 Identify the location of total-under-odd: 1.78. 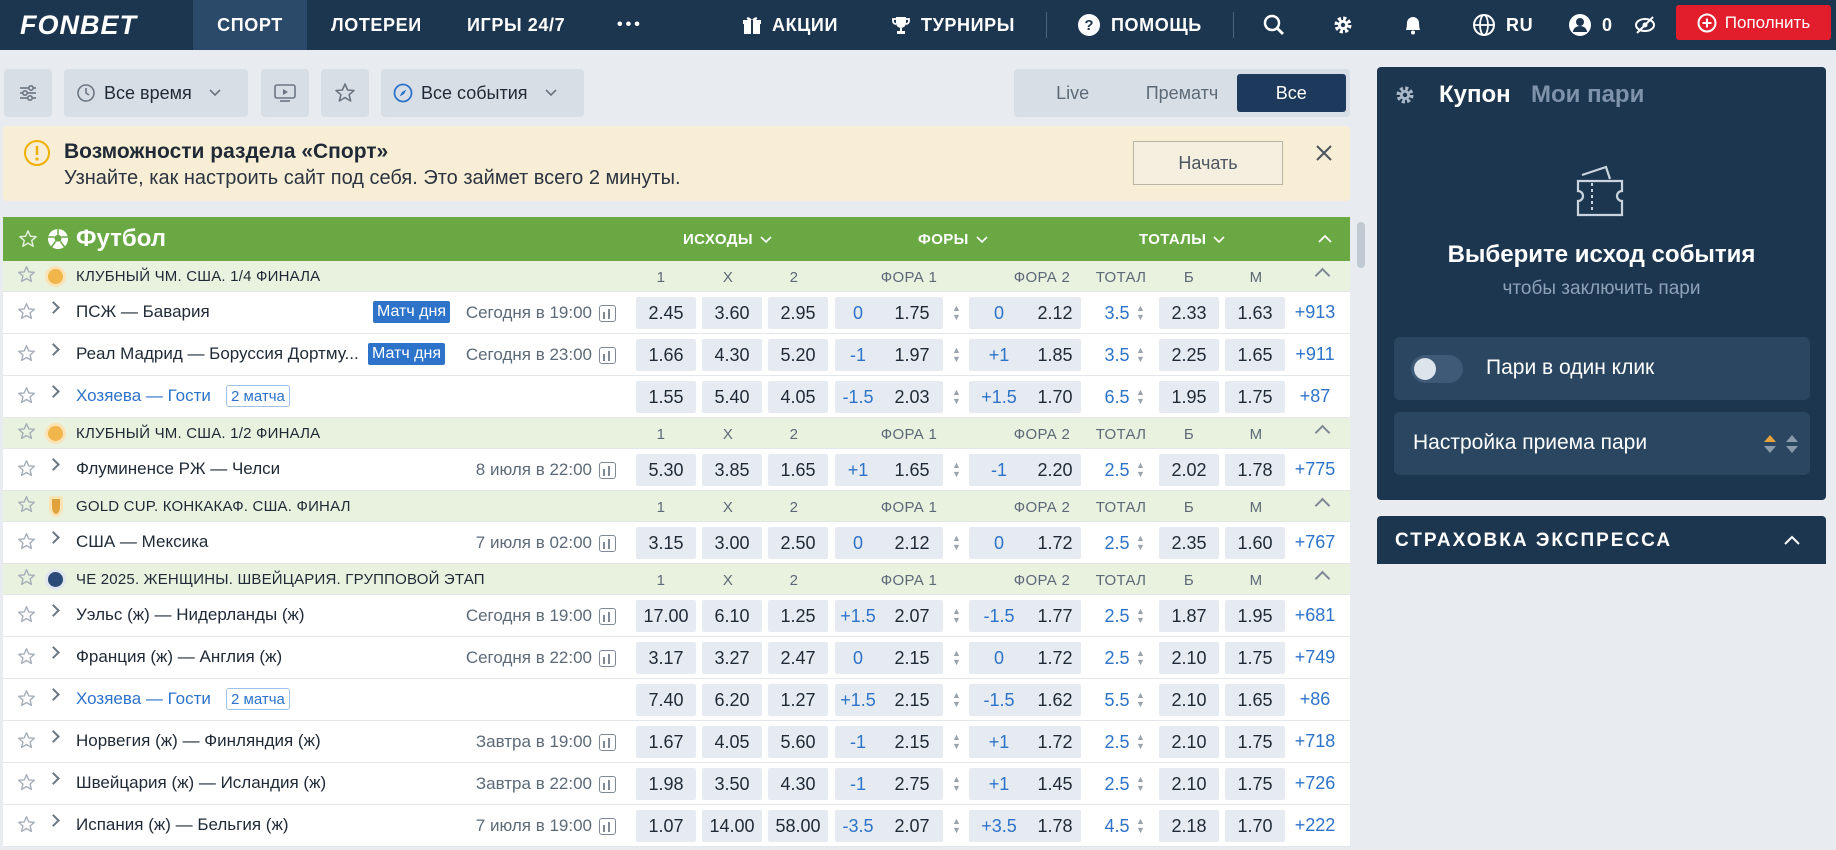
(1255, 470).